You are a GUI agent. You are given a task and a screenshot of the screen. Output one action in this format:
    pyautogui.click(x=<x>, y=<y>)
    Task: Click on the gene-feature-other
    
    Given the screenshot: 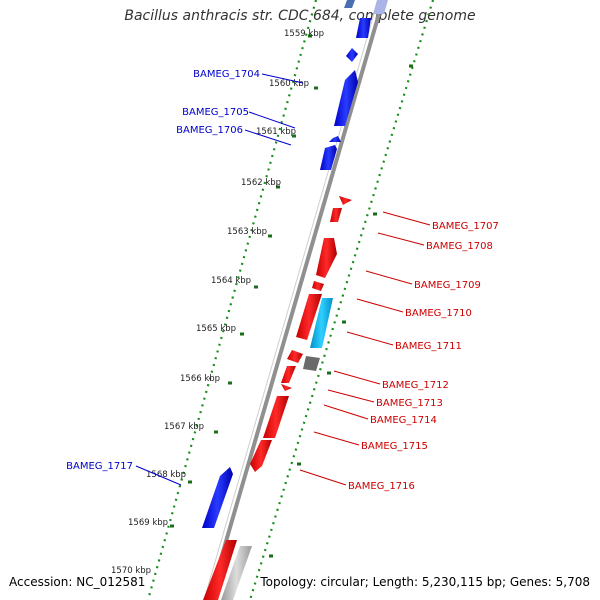 What is the action you would take?
    pyautogui.click(x=311, y=363)
    